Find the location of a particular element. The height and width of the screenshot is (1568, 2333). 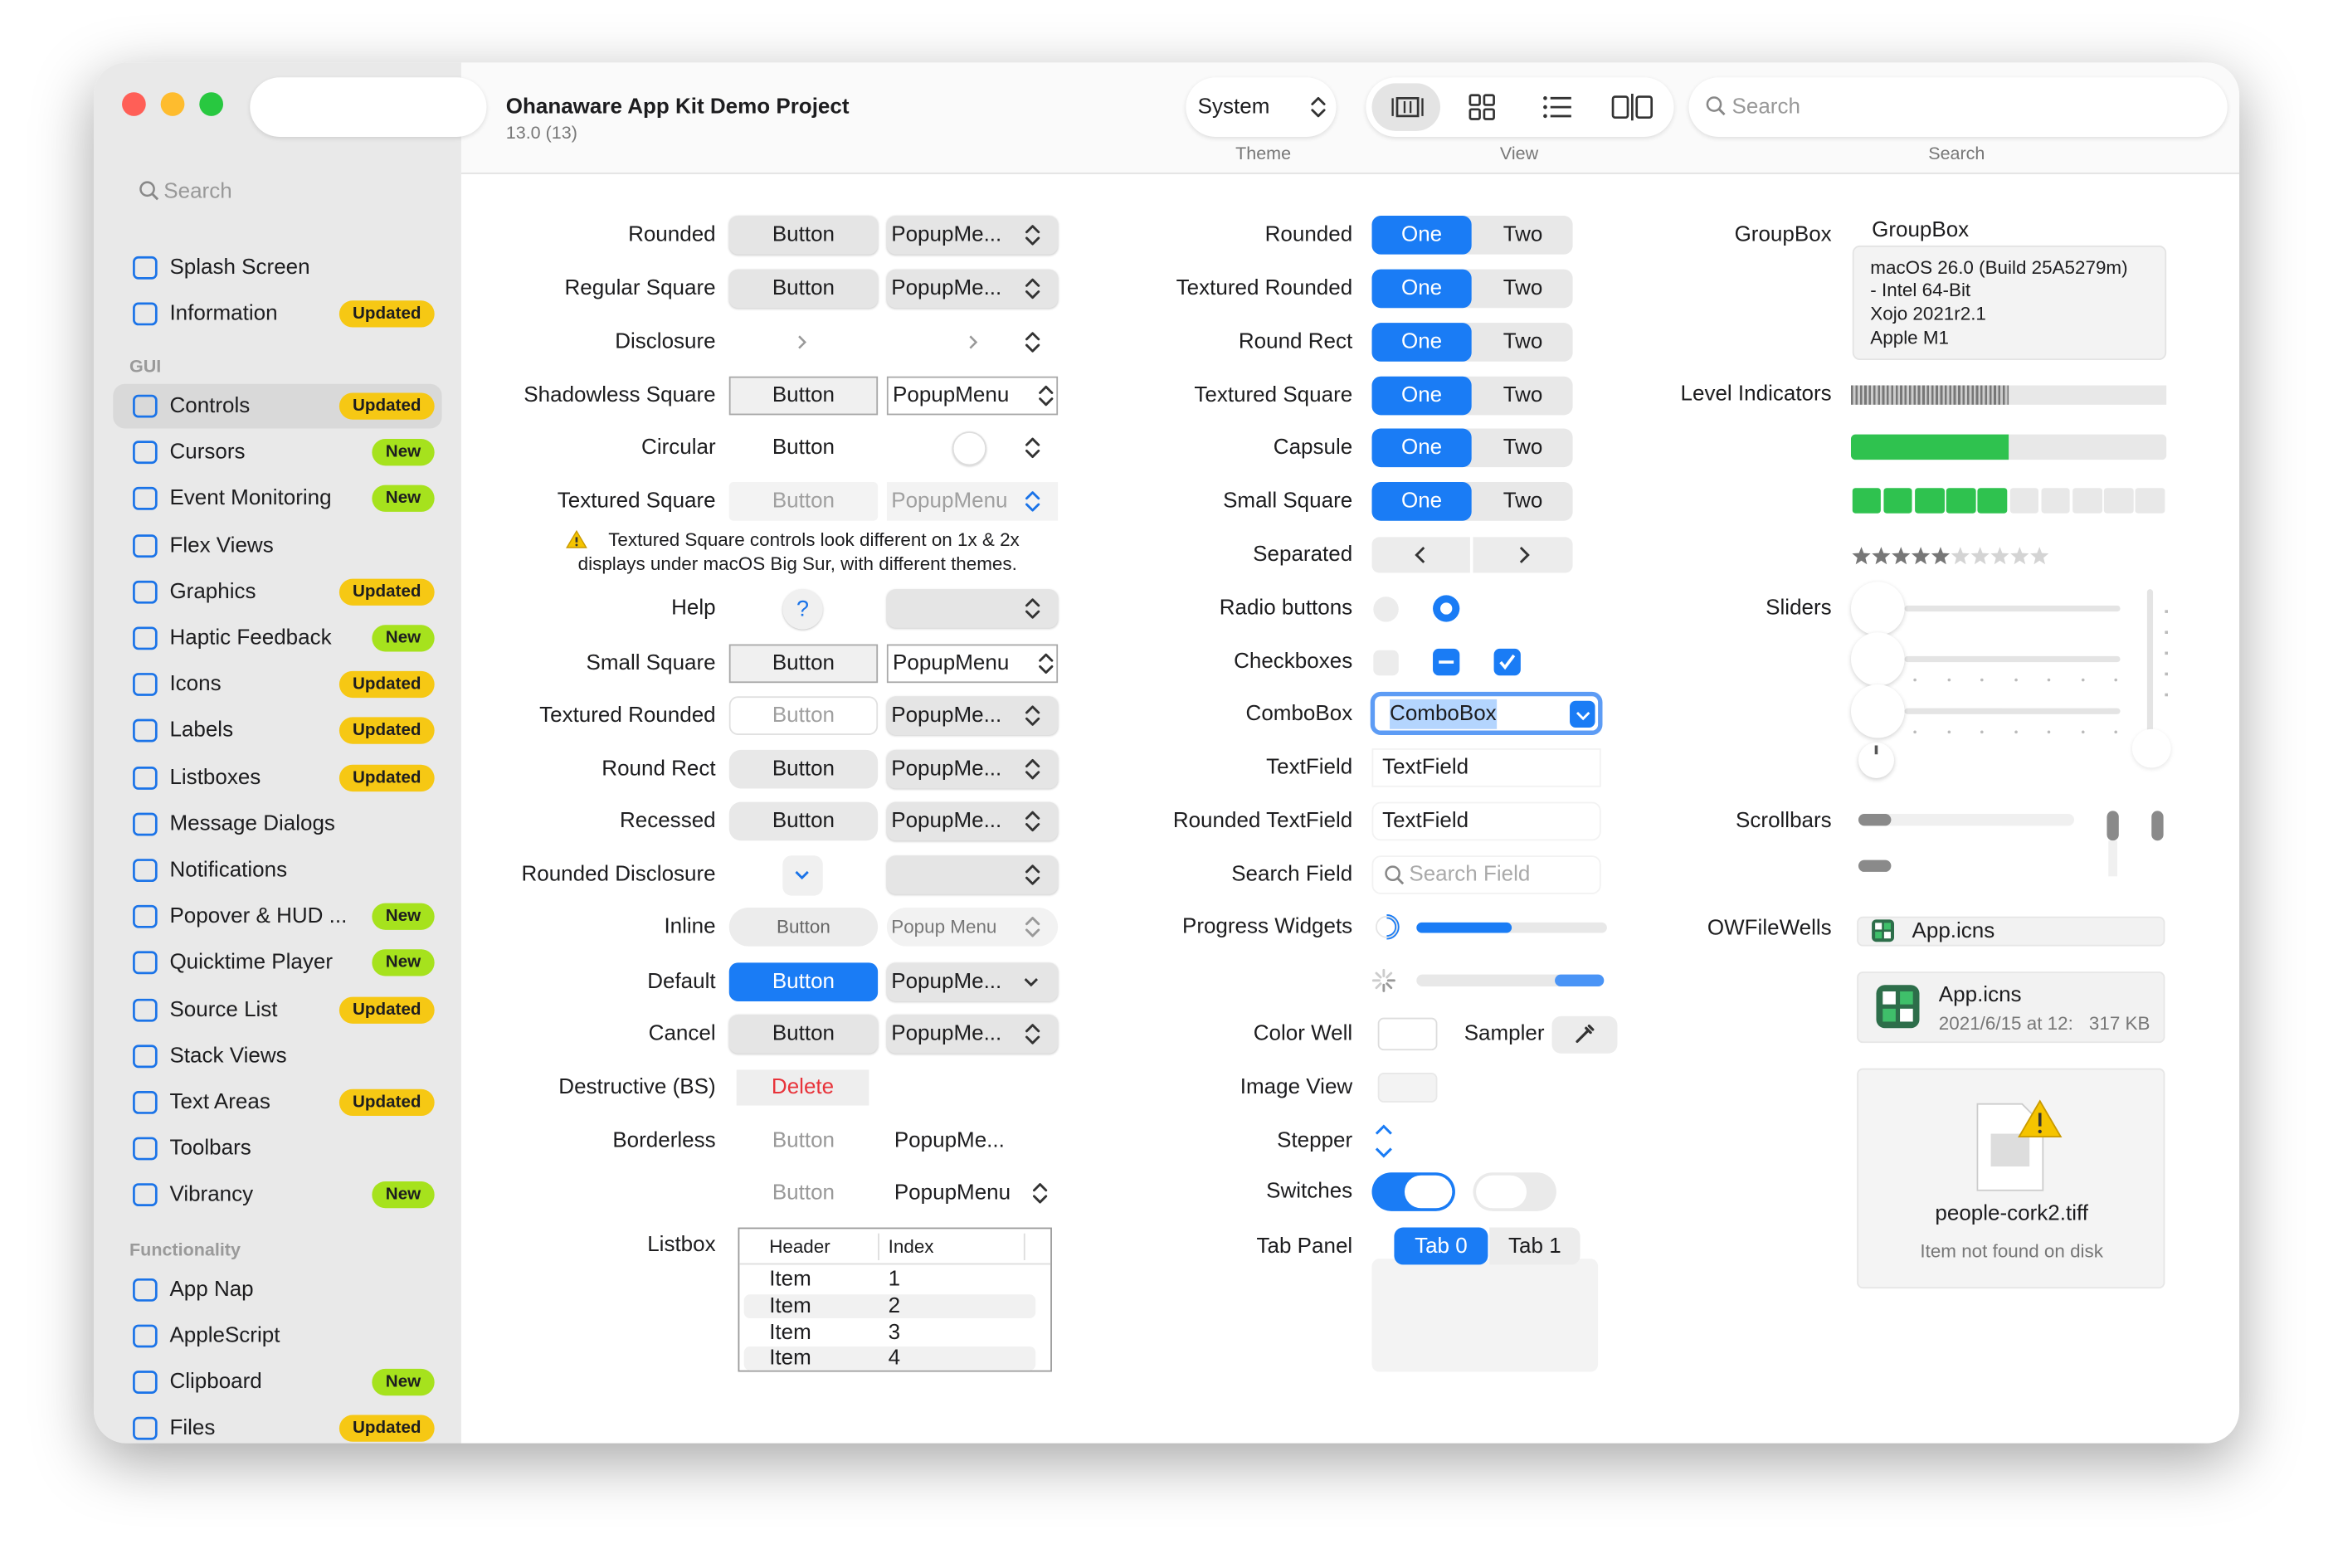

sidebar-item: Labels is located at coordinates (201, 730).